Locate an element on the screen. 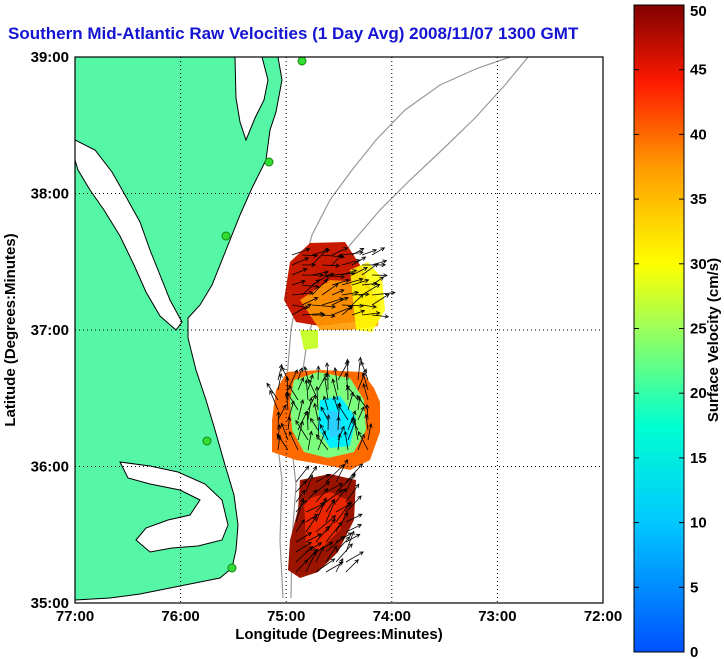  station-marker is located at coordinates (302, 61).